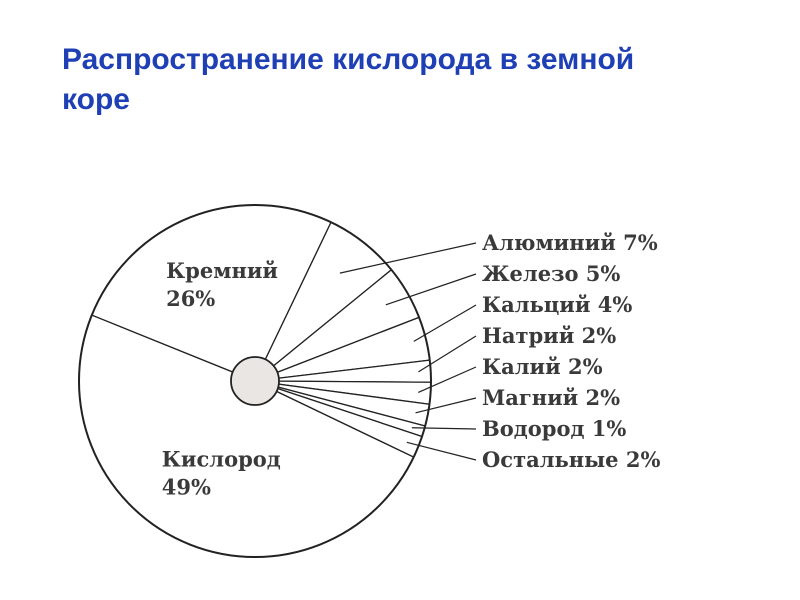 The width and height of the screenshot is (800, 600). Describe the element at coordinates (446, 405) in the screenshot. I see `callout-line-магний` at that location.